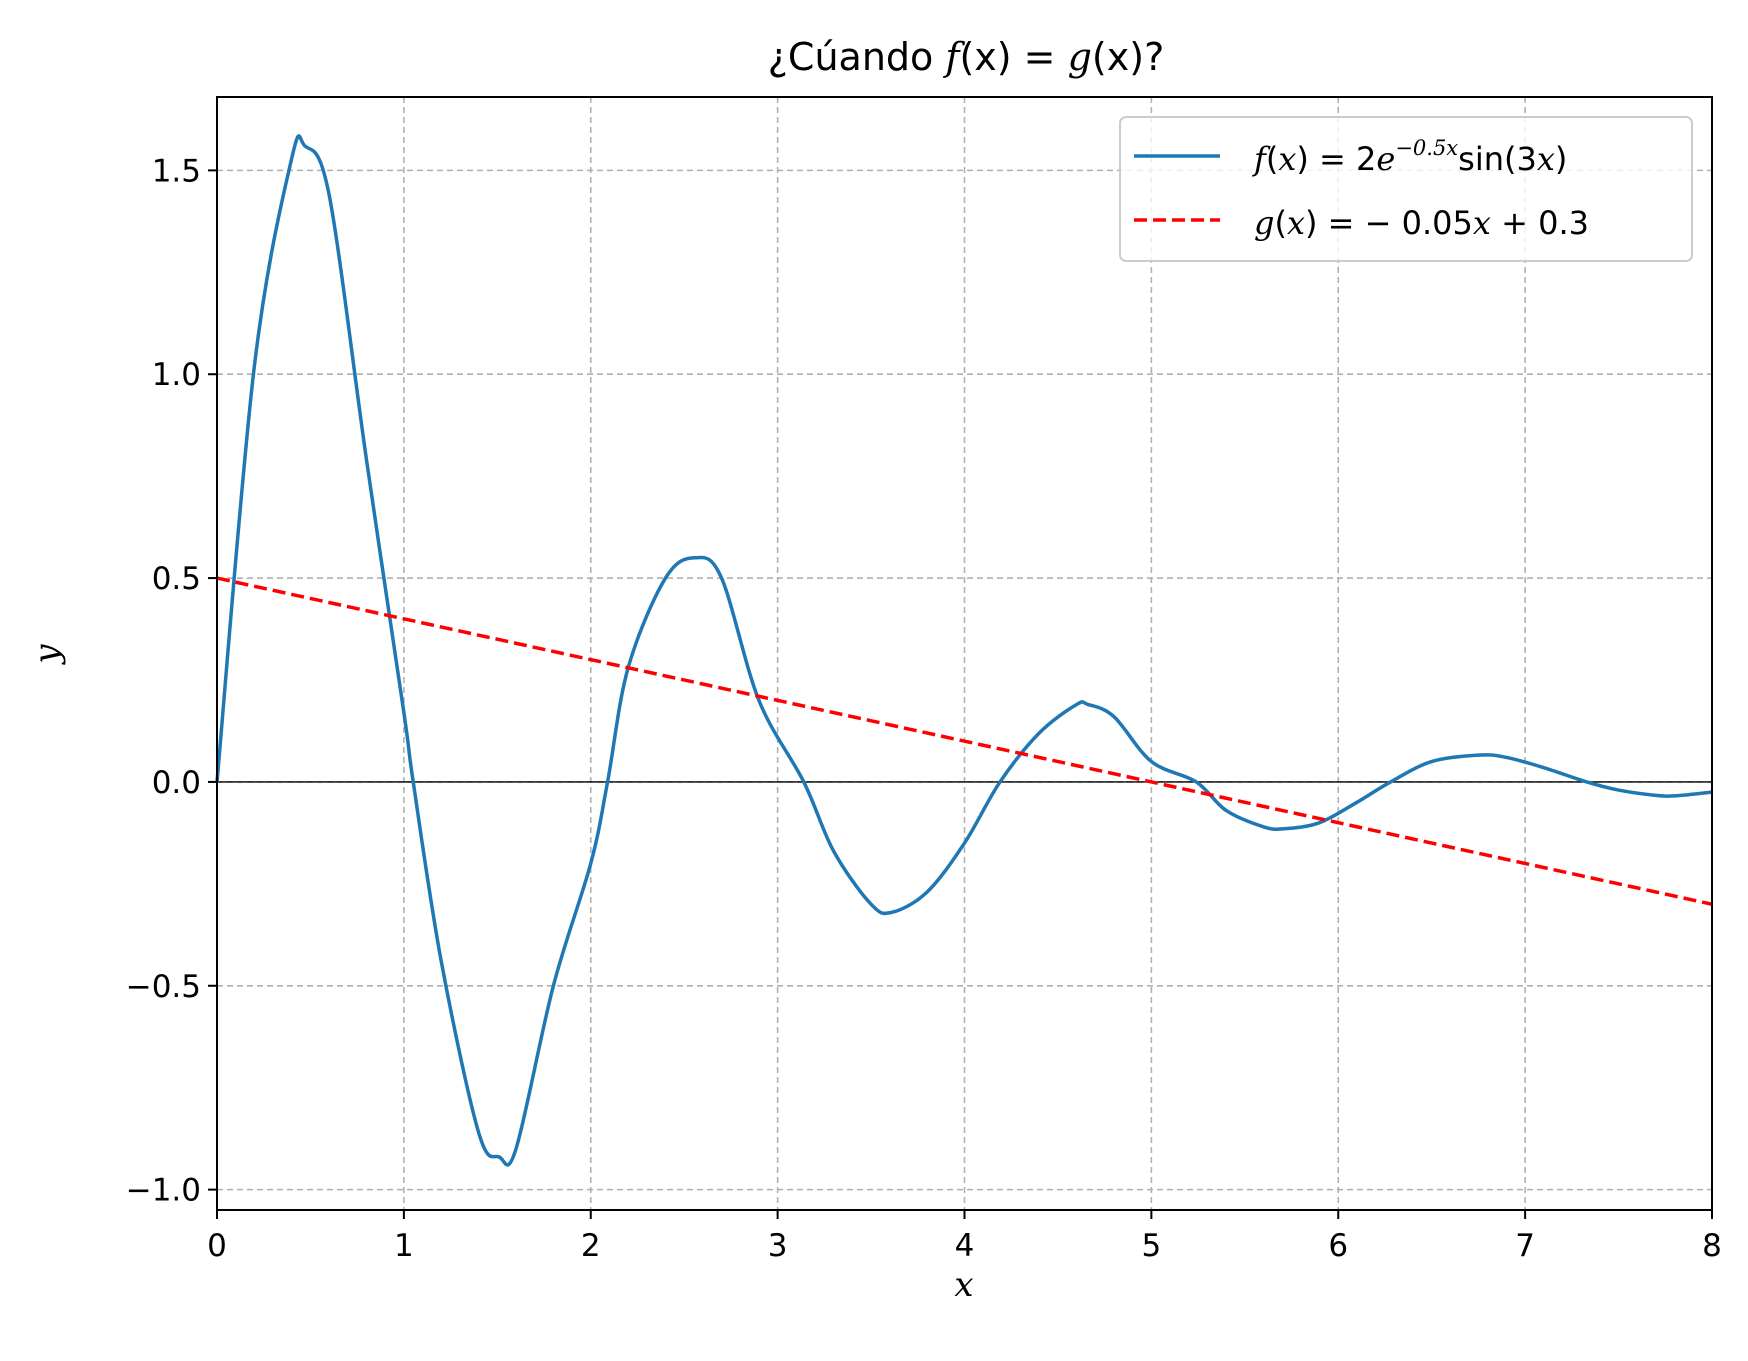  I want to click on y-tick-label: 0.5, so click(176, 579).